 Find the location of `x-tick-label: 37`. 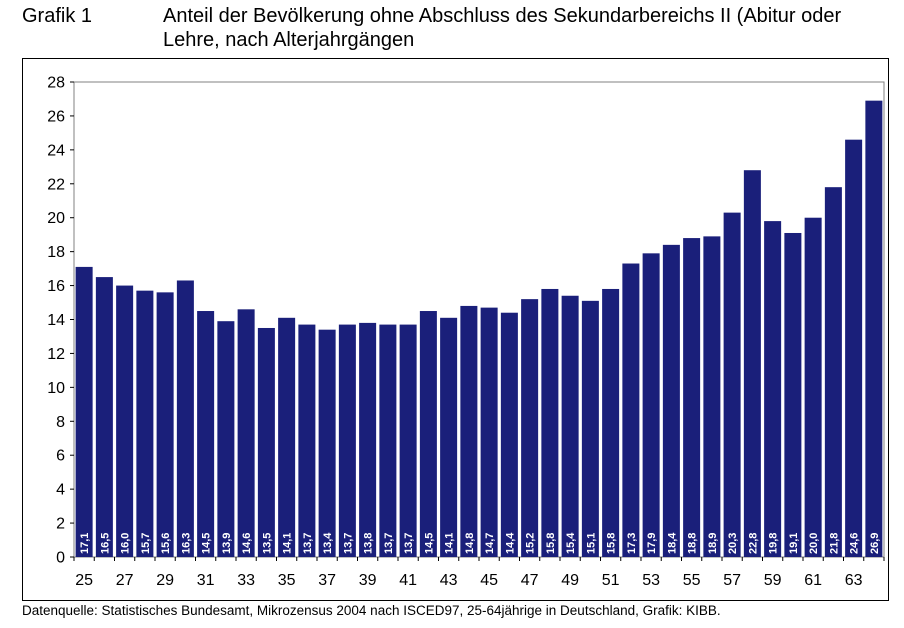

x-tick-label: 37 is located at coordinates (327, 580).